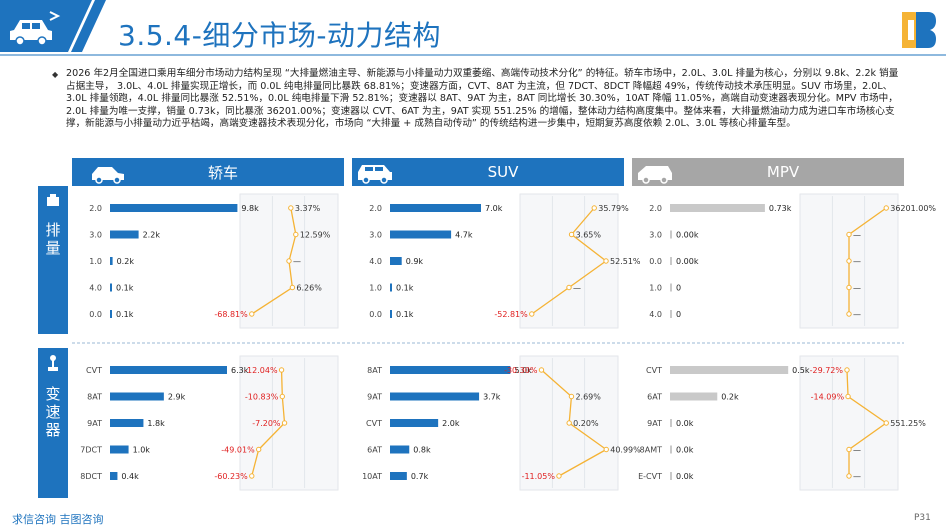 The image size is (946, 532). Describe the element at coordinates (53, 363) in the screenshot. I see `gear-shift-icon` at that location.